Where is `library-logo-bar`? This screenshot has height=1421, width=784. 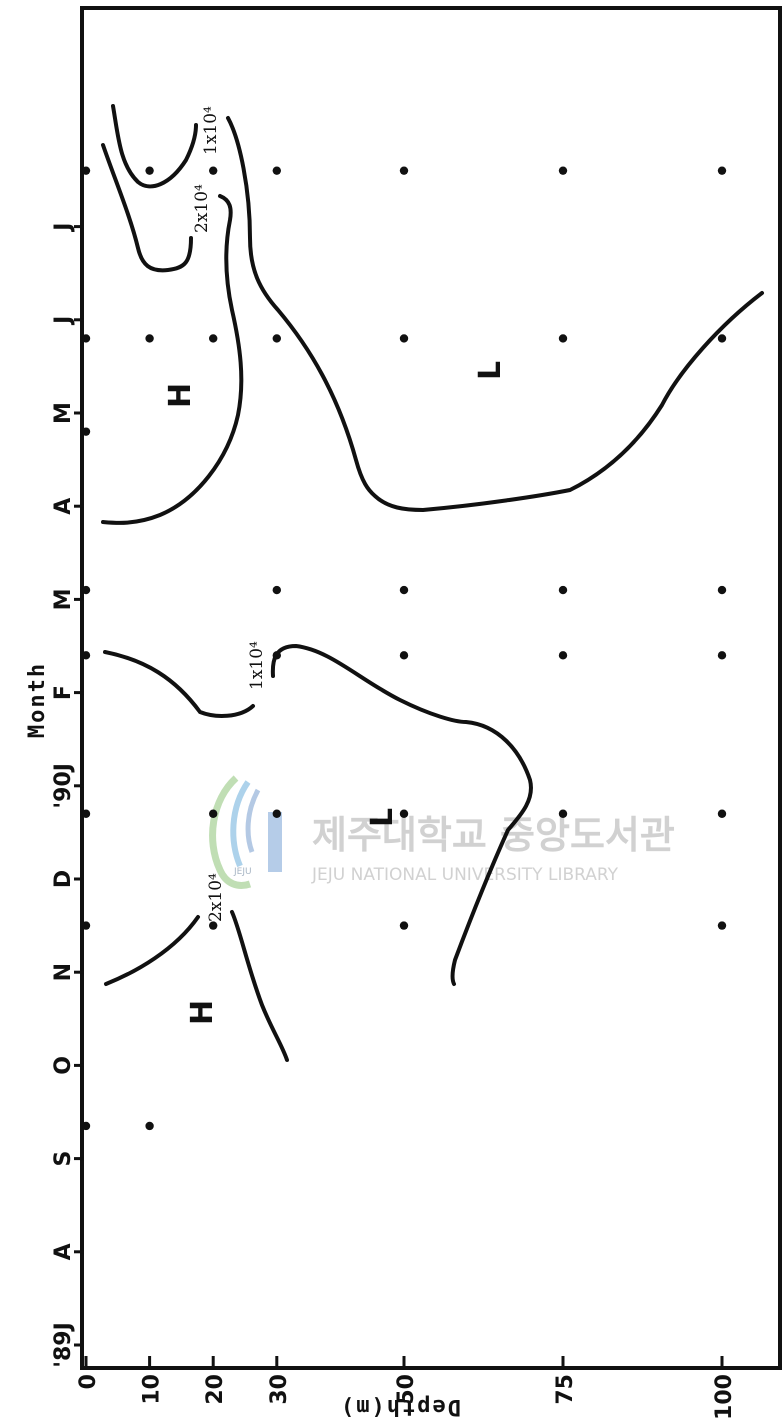
library-logo-bar is located at coordinates (275, 842).